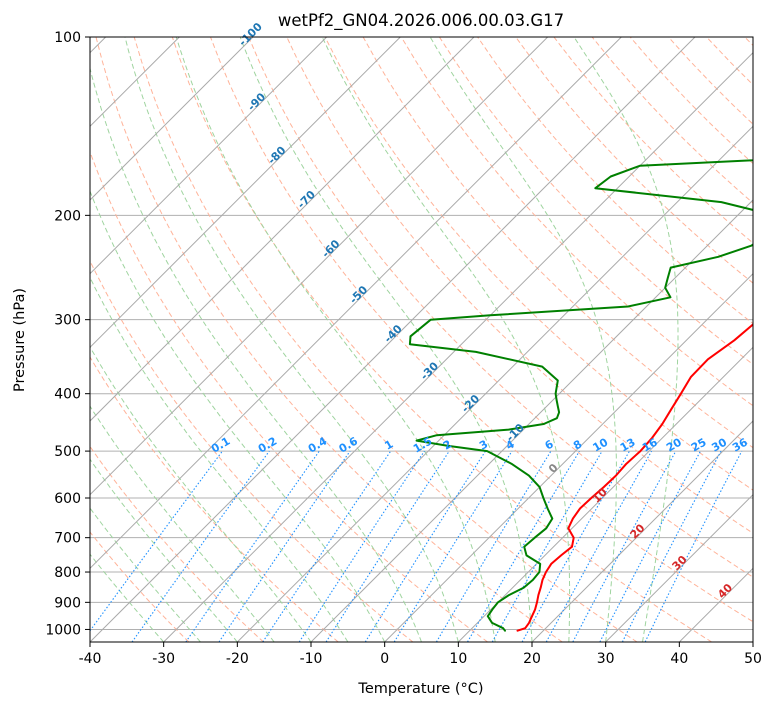 This screenshot has width=775, height=712. What do you see at coordinates (67, 539) in the screenshot?
I see `y-tick-label: 700` at bounding box center [67, 539].